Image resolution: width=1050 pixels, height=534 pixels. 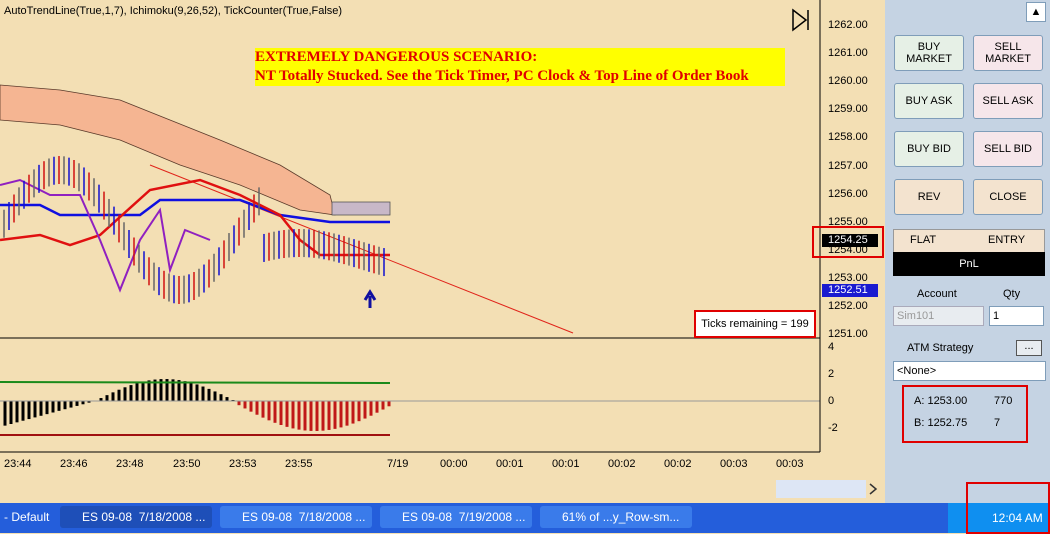 I want to click on tray, so click(x=999, y=518).